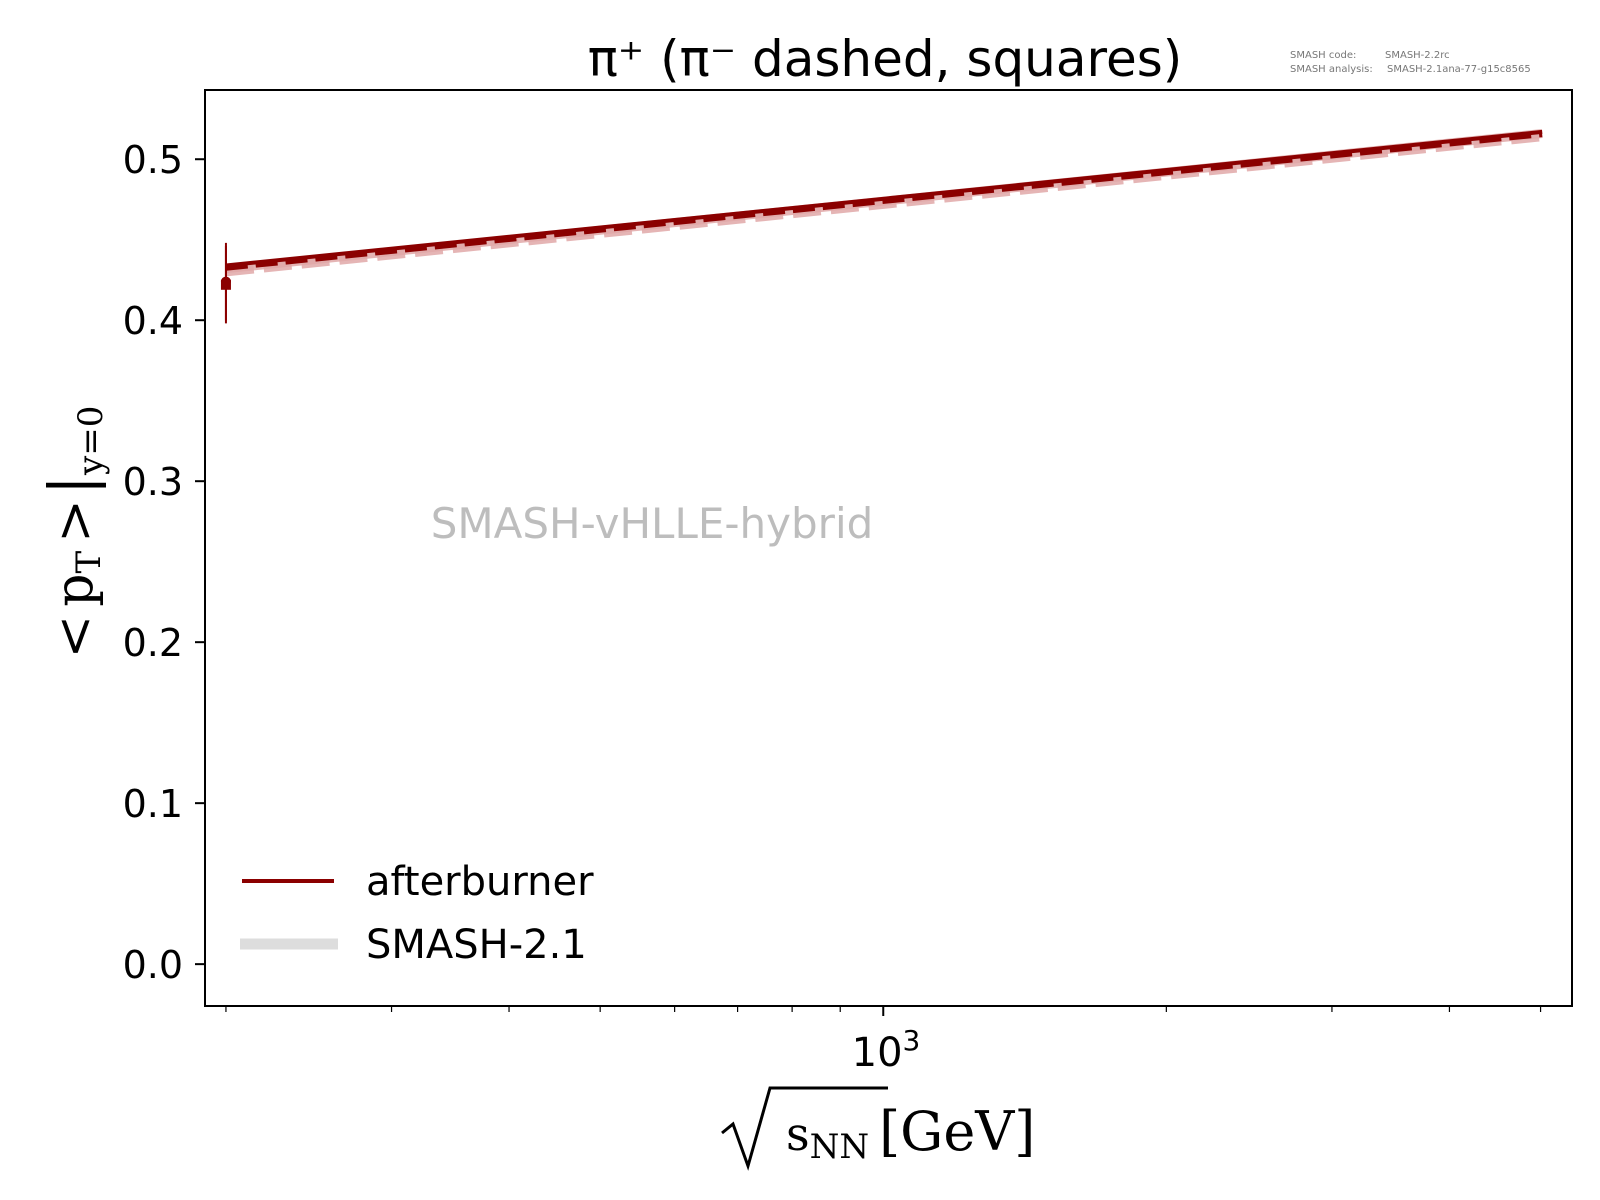 The width and height of the screenshot is (1600, 1200). I want to click on data-point-piminus, so click(225, 284).